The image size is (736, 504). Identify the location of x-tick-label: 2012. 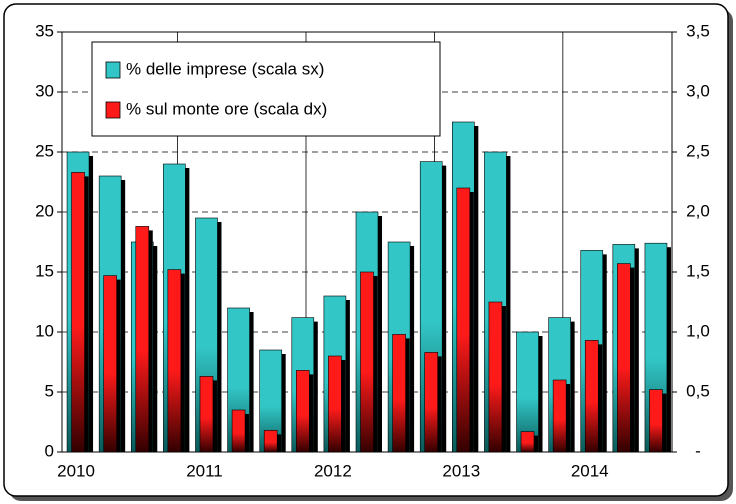
(333, 470).